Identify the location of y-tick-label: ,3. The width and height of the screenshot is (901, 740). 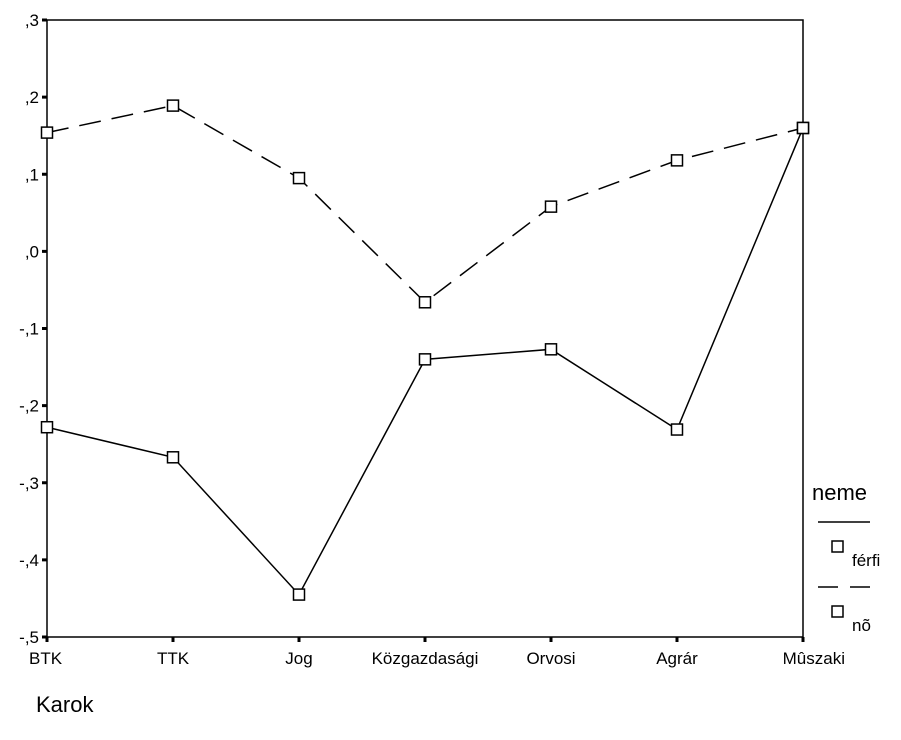
(32, 20).